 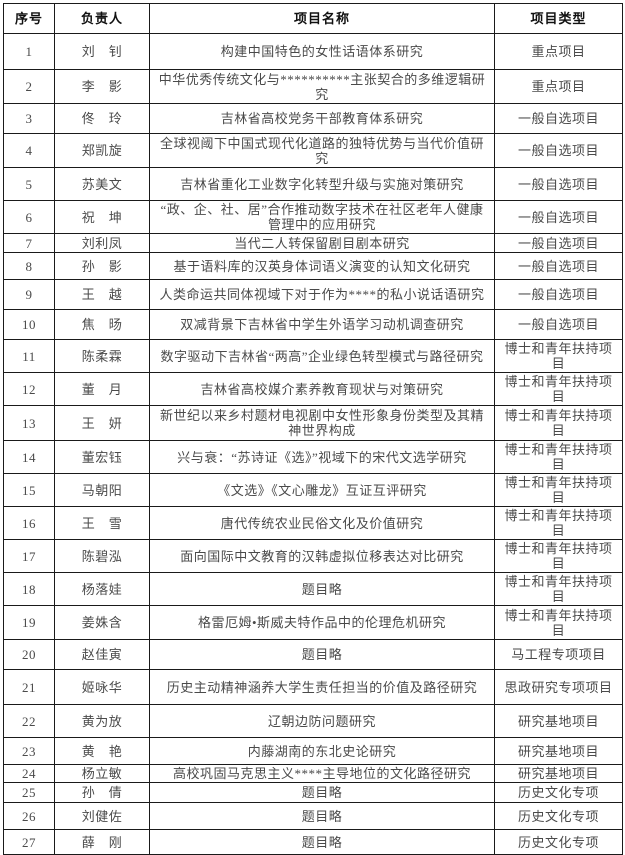 I want to click on row-number-cell: 11, so click(x=29, y=356).